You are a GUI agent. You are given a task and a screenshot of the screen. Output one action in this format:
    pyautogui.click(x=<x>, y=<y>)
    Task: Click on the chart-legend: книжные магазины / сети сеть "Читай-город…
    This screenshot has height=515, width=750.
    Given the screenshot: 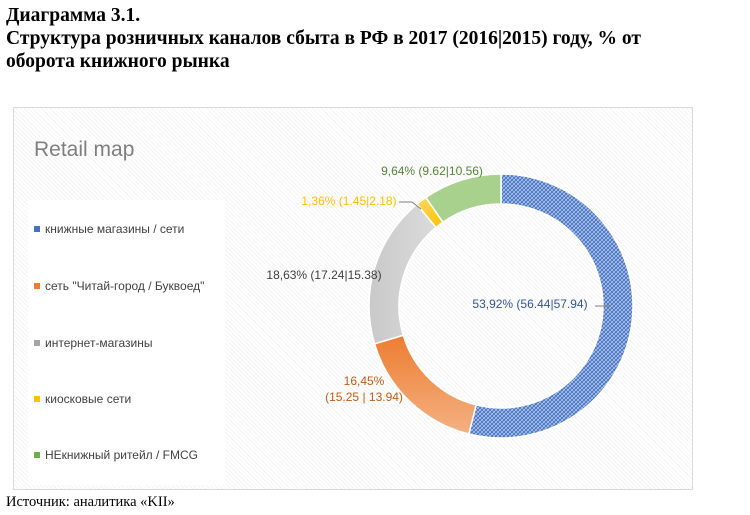 What is the action you would take?
    pyautogui.click(x=126, y=342)
    